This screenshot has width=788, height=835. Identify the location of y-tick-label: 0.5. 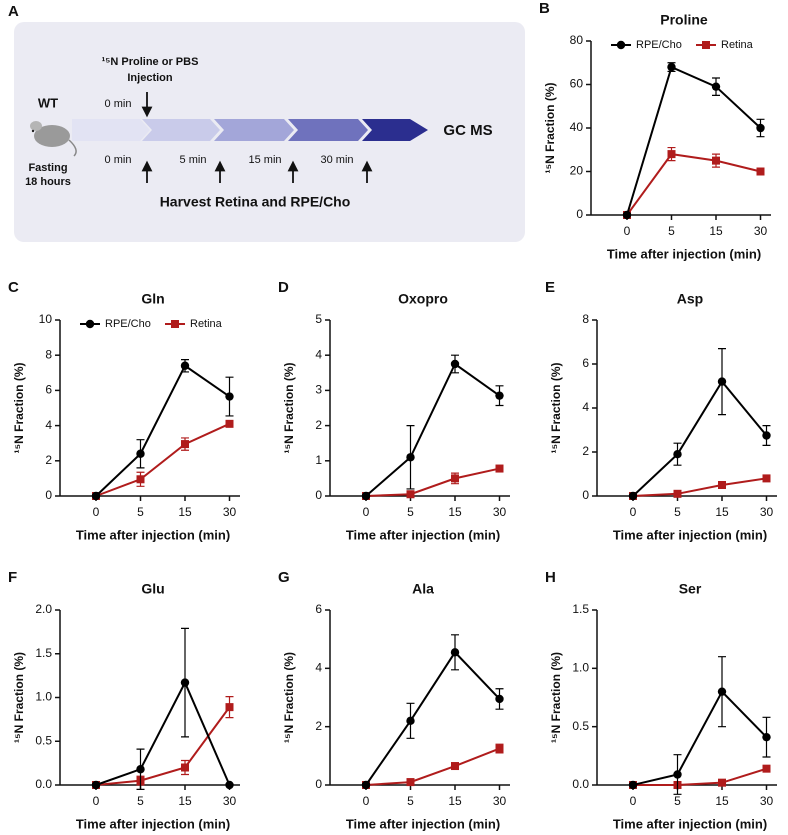
(580, 726).